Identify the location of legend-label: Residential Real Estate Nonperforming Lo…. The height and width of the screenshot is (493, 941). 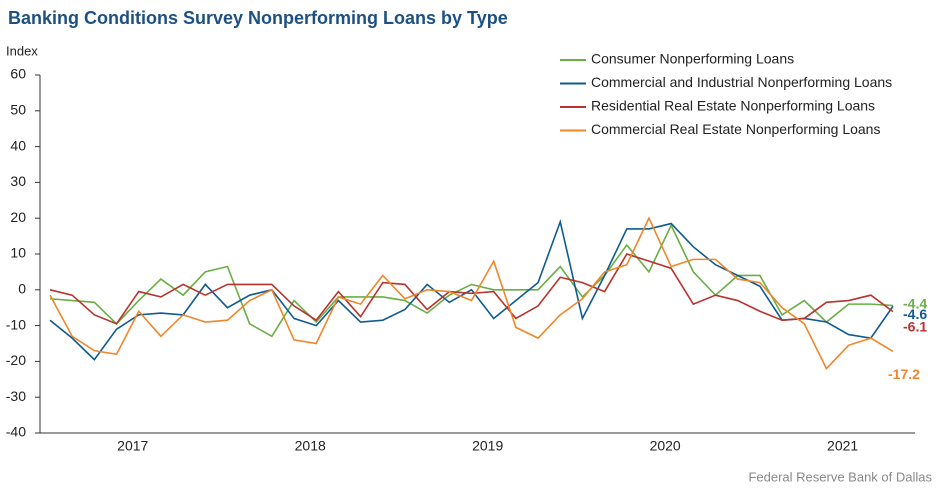
(733, 106).